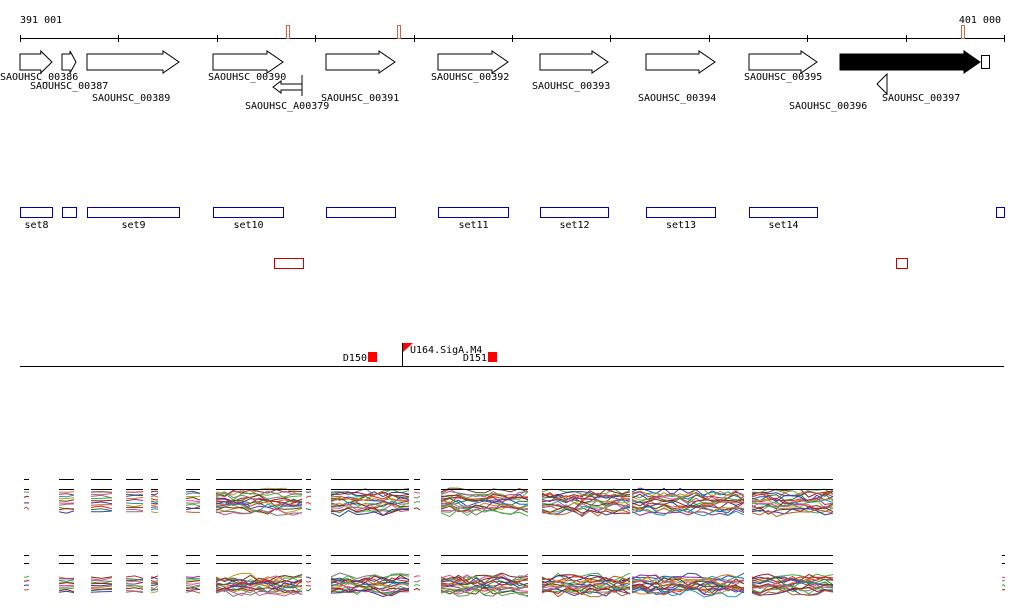 This screenshot has width=1024, height=611. I want to click on gene-label: SAOUHSC_00395, so click(783, 77).